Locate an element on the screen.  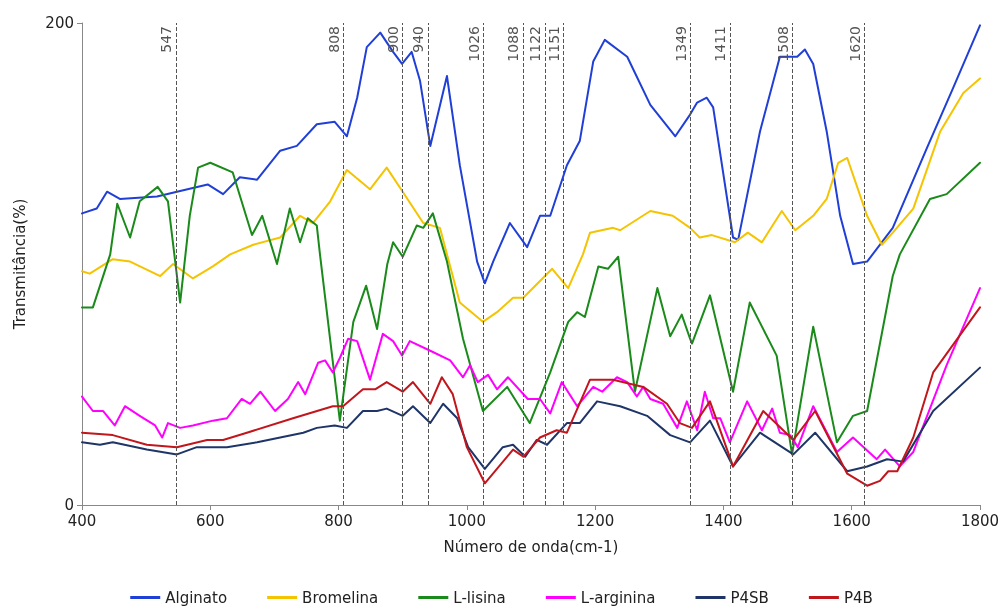
ref-line-label: 1151 is located at coordinates (553, 44).